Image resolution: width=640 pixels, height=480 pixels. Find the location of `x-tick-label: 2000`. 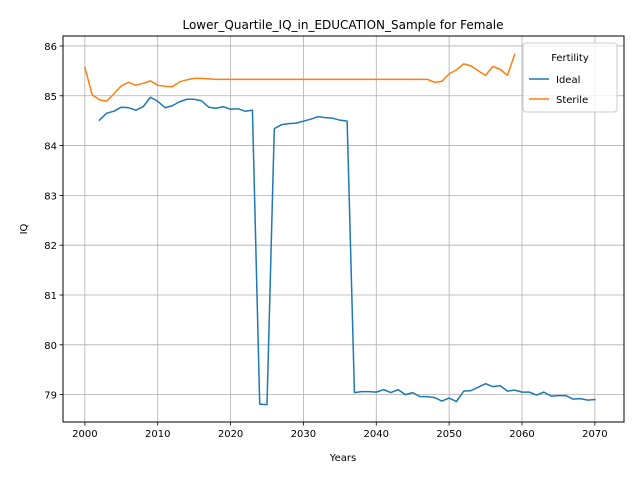

x-tick-label: 2000 is located at coordinates (84, 434).